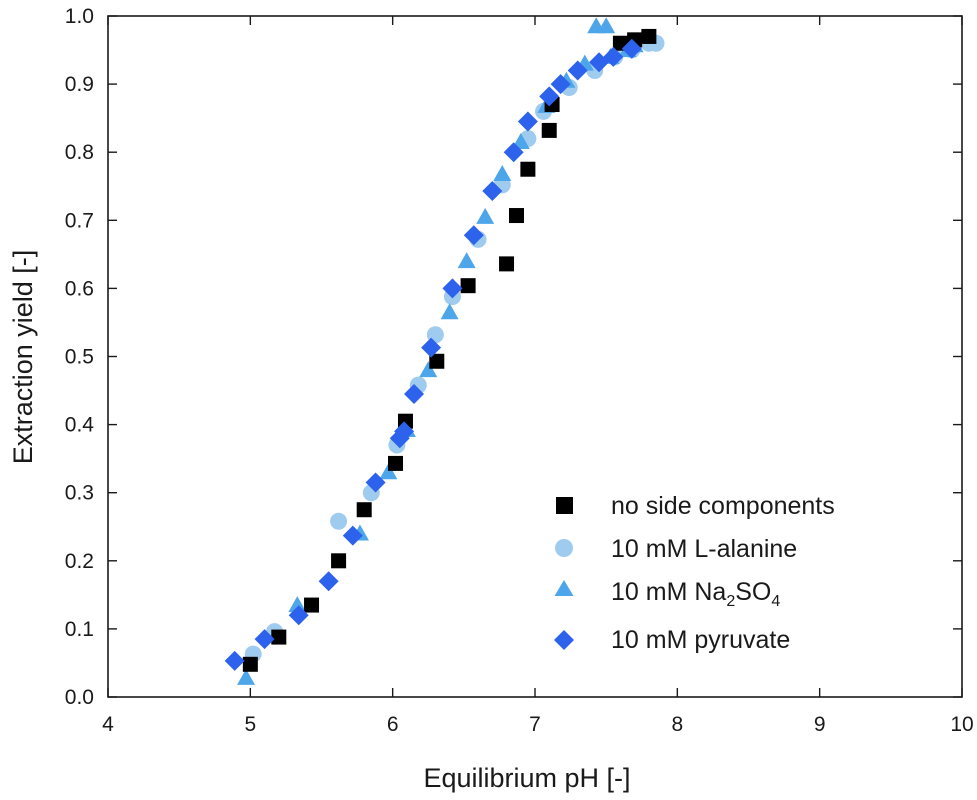  Describe the element at coordinates (564, 548) in the screenshot. I see `legend-marker-l-alanine` at that location.